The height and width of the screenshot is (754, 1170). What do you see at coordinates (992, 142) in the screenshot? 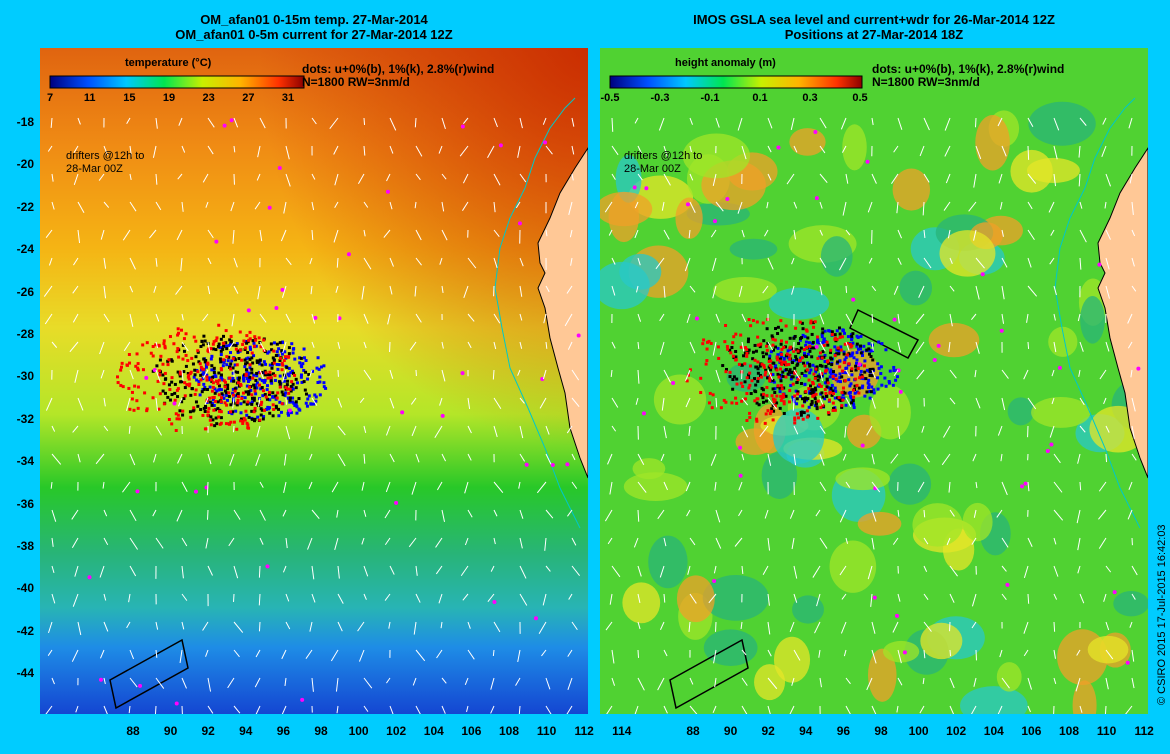
I see `anomaly-blob-orange` at bounding box center [992, 142].